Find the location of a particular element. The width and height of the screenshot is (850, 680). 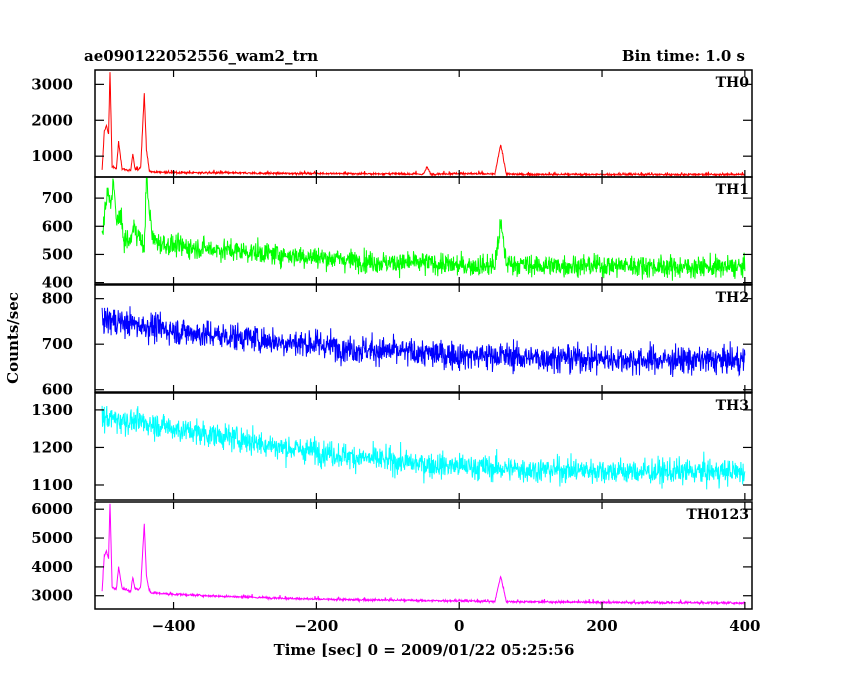

series-label: TH0123 is located at coordinates (717, 515).